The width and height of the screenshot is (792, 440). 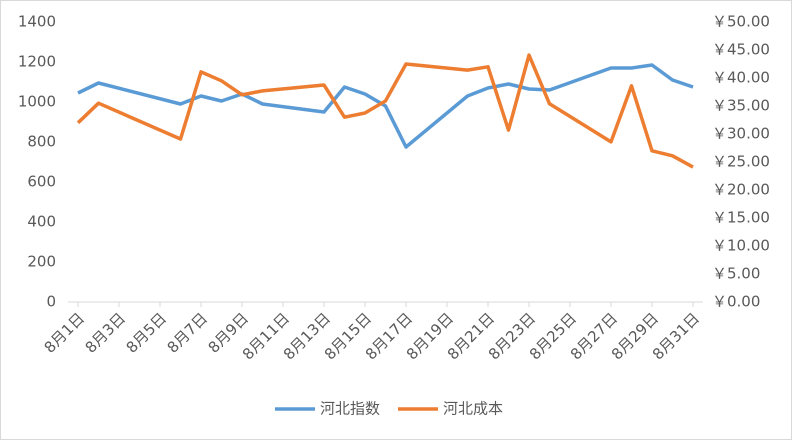 What do you see at coordinates (736, 302) in the screenshot?
I see `y2-tick-label: ￥0.00` at bounding box center [736, 302].